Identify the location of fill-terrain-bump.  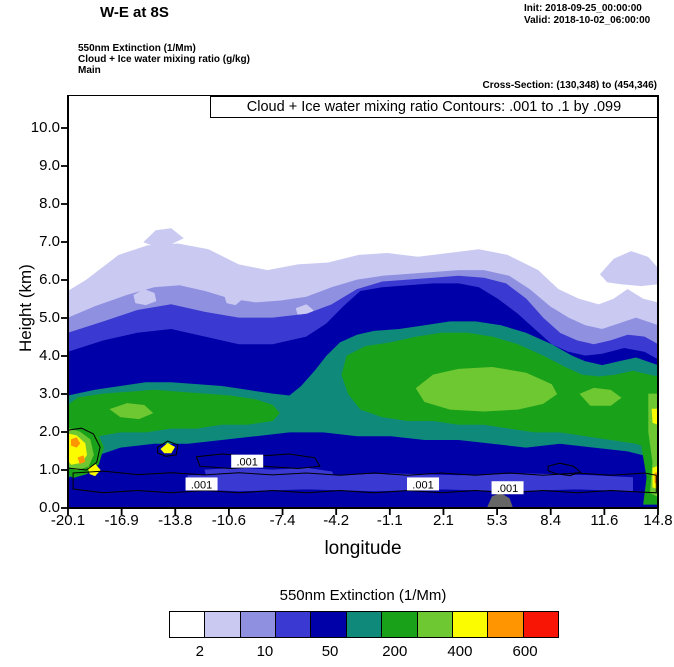
(500, 500).